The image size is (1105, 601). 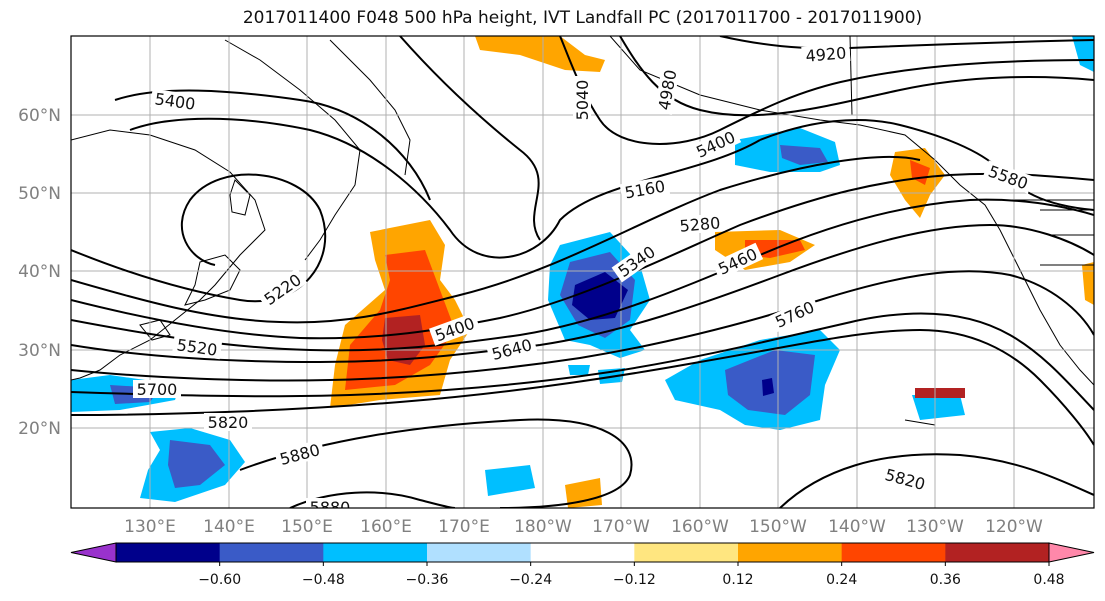 What do you see at coordinates (39, 194) in the screenshot?
I see `latitude-label: 50°N` at bounding box center [39, 194].